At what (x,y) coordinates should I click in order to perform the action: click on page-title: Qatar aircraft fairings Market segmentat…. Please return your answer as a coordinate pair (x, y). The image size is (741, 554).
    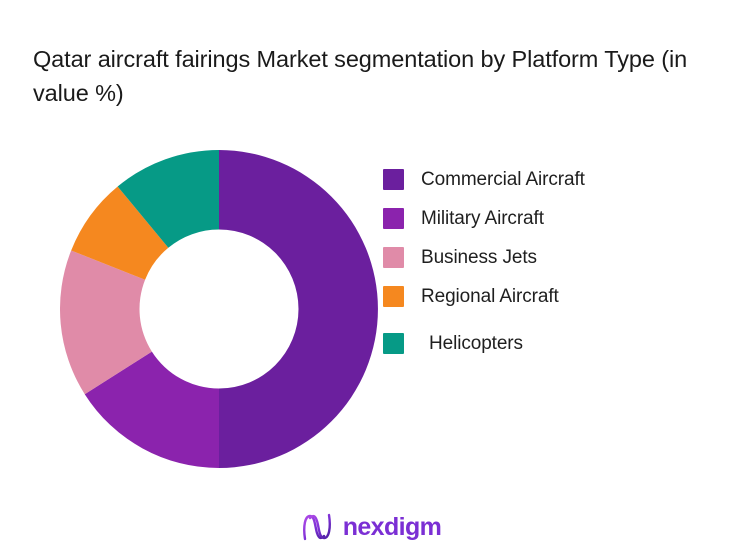
    Looking at the image, I should click on (360, 76).